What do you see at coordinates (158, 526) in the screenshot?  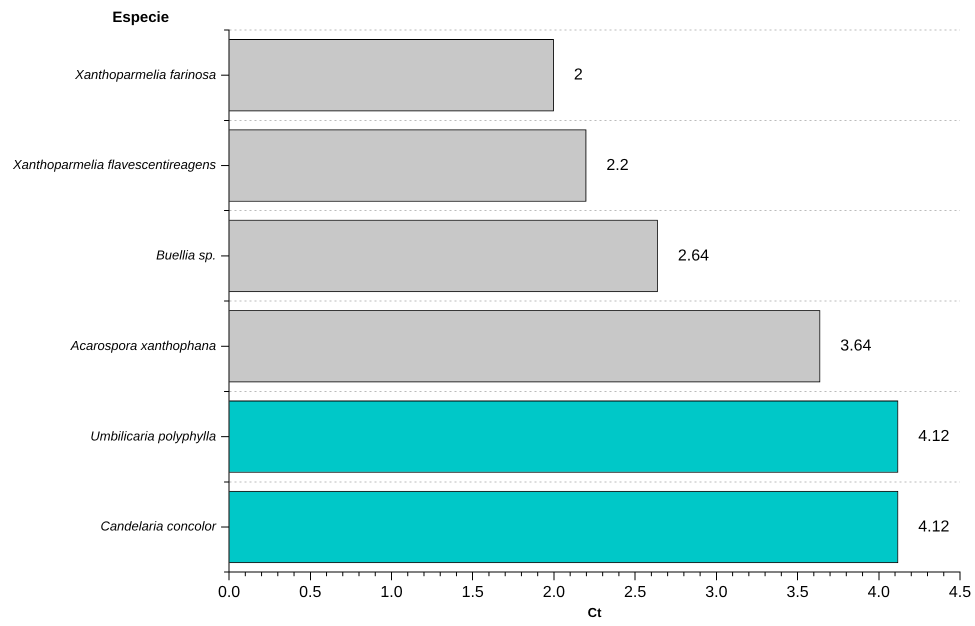 I see `y-tick-label: Candelaria concolor` at bounding box center [158, 526].